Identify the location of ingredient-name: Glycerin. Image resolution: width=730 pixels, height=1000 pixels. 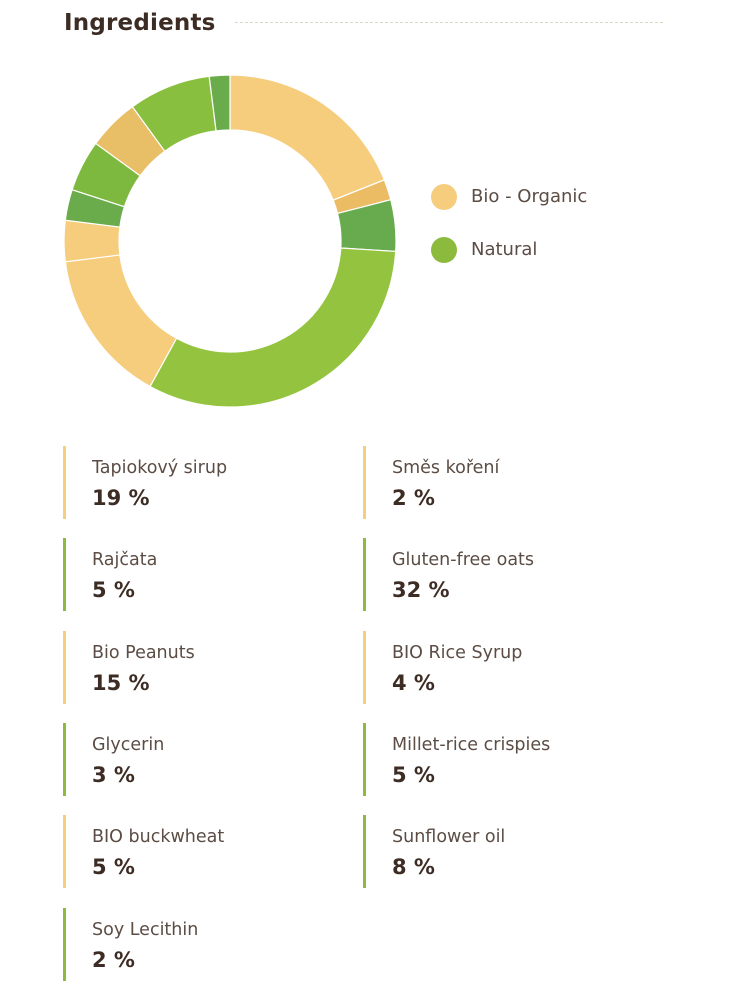
(128, 745).